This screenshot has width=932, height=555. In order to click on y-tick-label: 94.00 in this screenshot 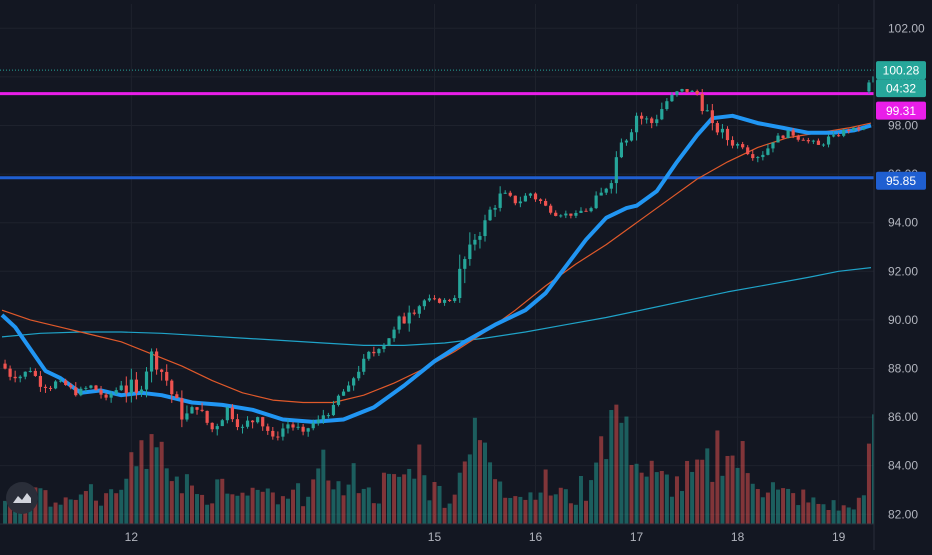, I will do `click(903, 223)`.